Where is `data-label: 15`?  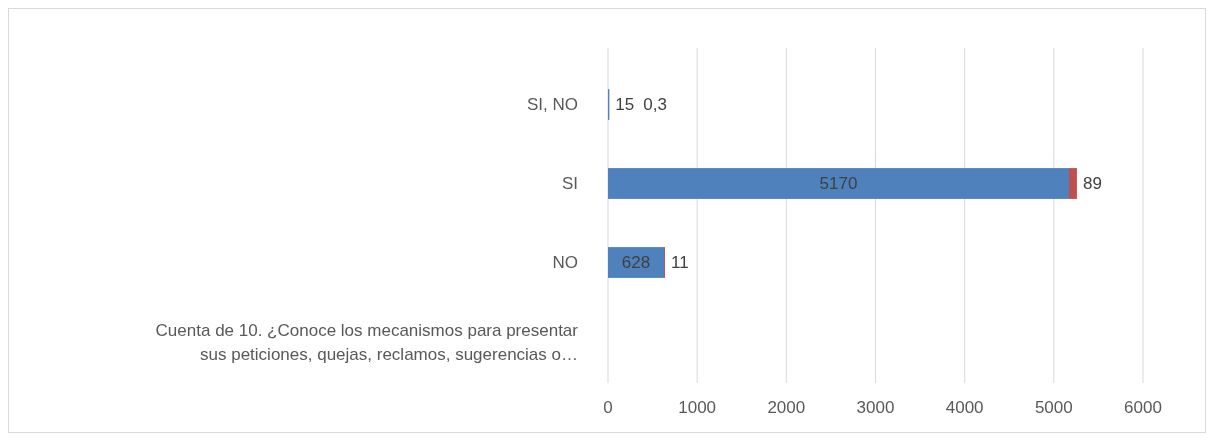
data-label: 15 is located at coordinates (625, 105).